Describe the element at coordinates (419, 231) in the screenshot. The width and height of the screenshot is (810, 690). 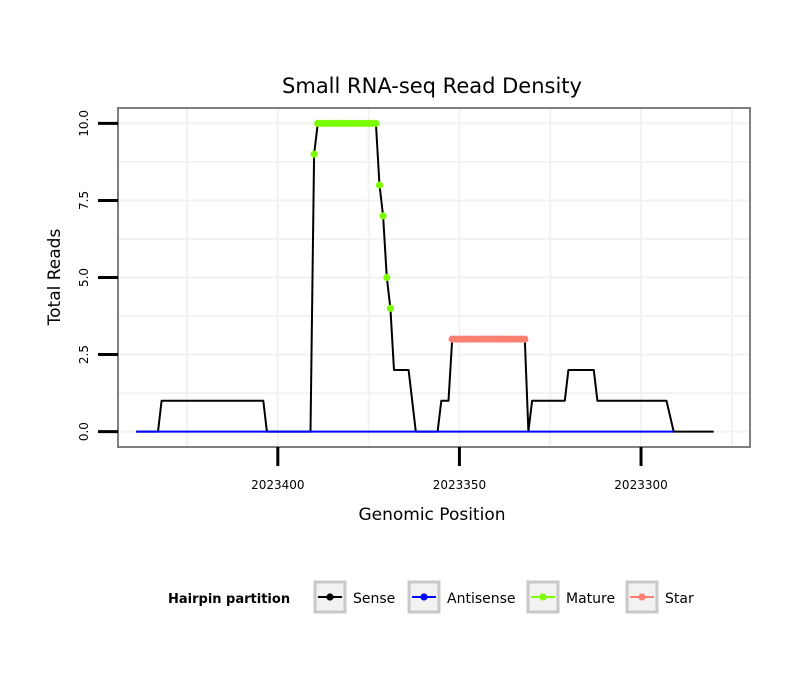
I see `series-points` at that location.